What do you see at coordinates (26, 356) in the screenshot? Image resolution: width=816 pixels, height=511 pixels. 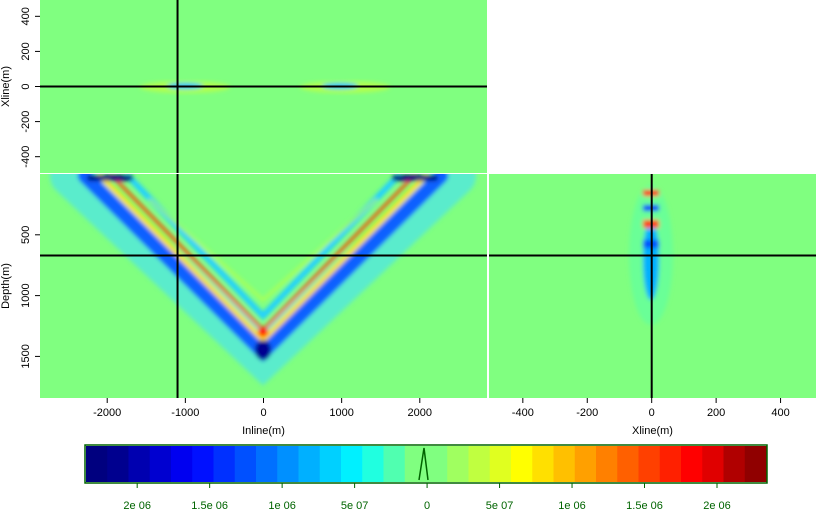 I see `y-tick-label: 1500` at bounding box center [26, 356].